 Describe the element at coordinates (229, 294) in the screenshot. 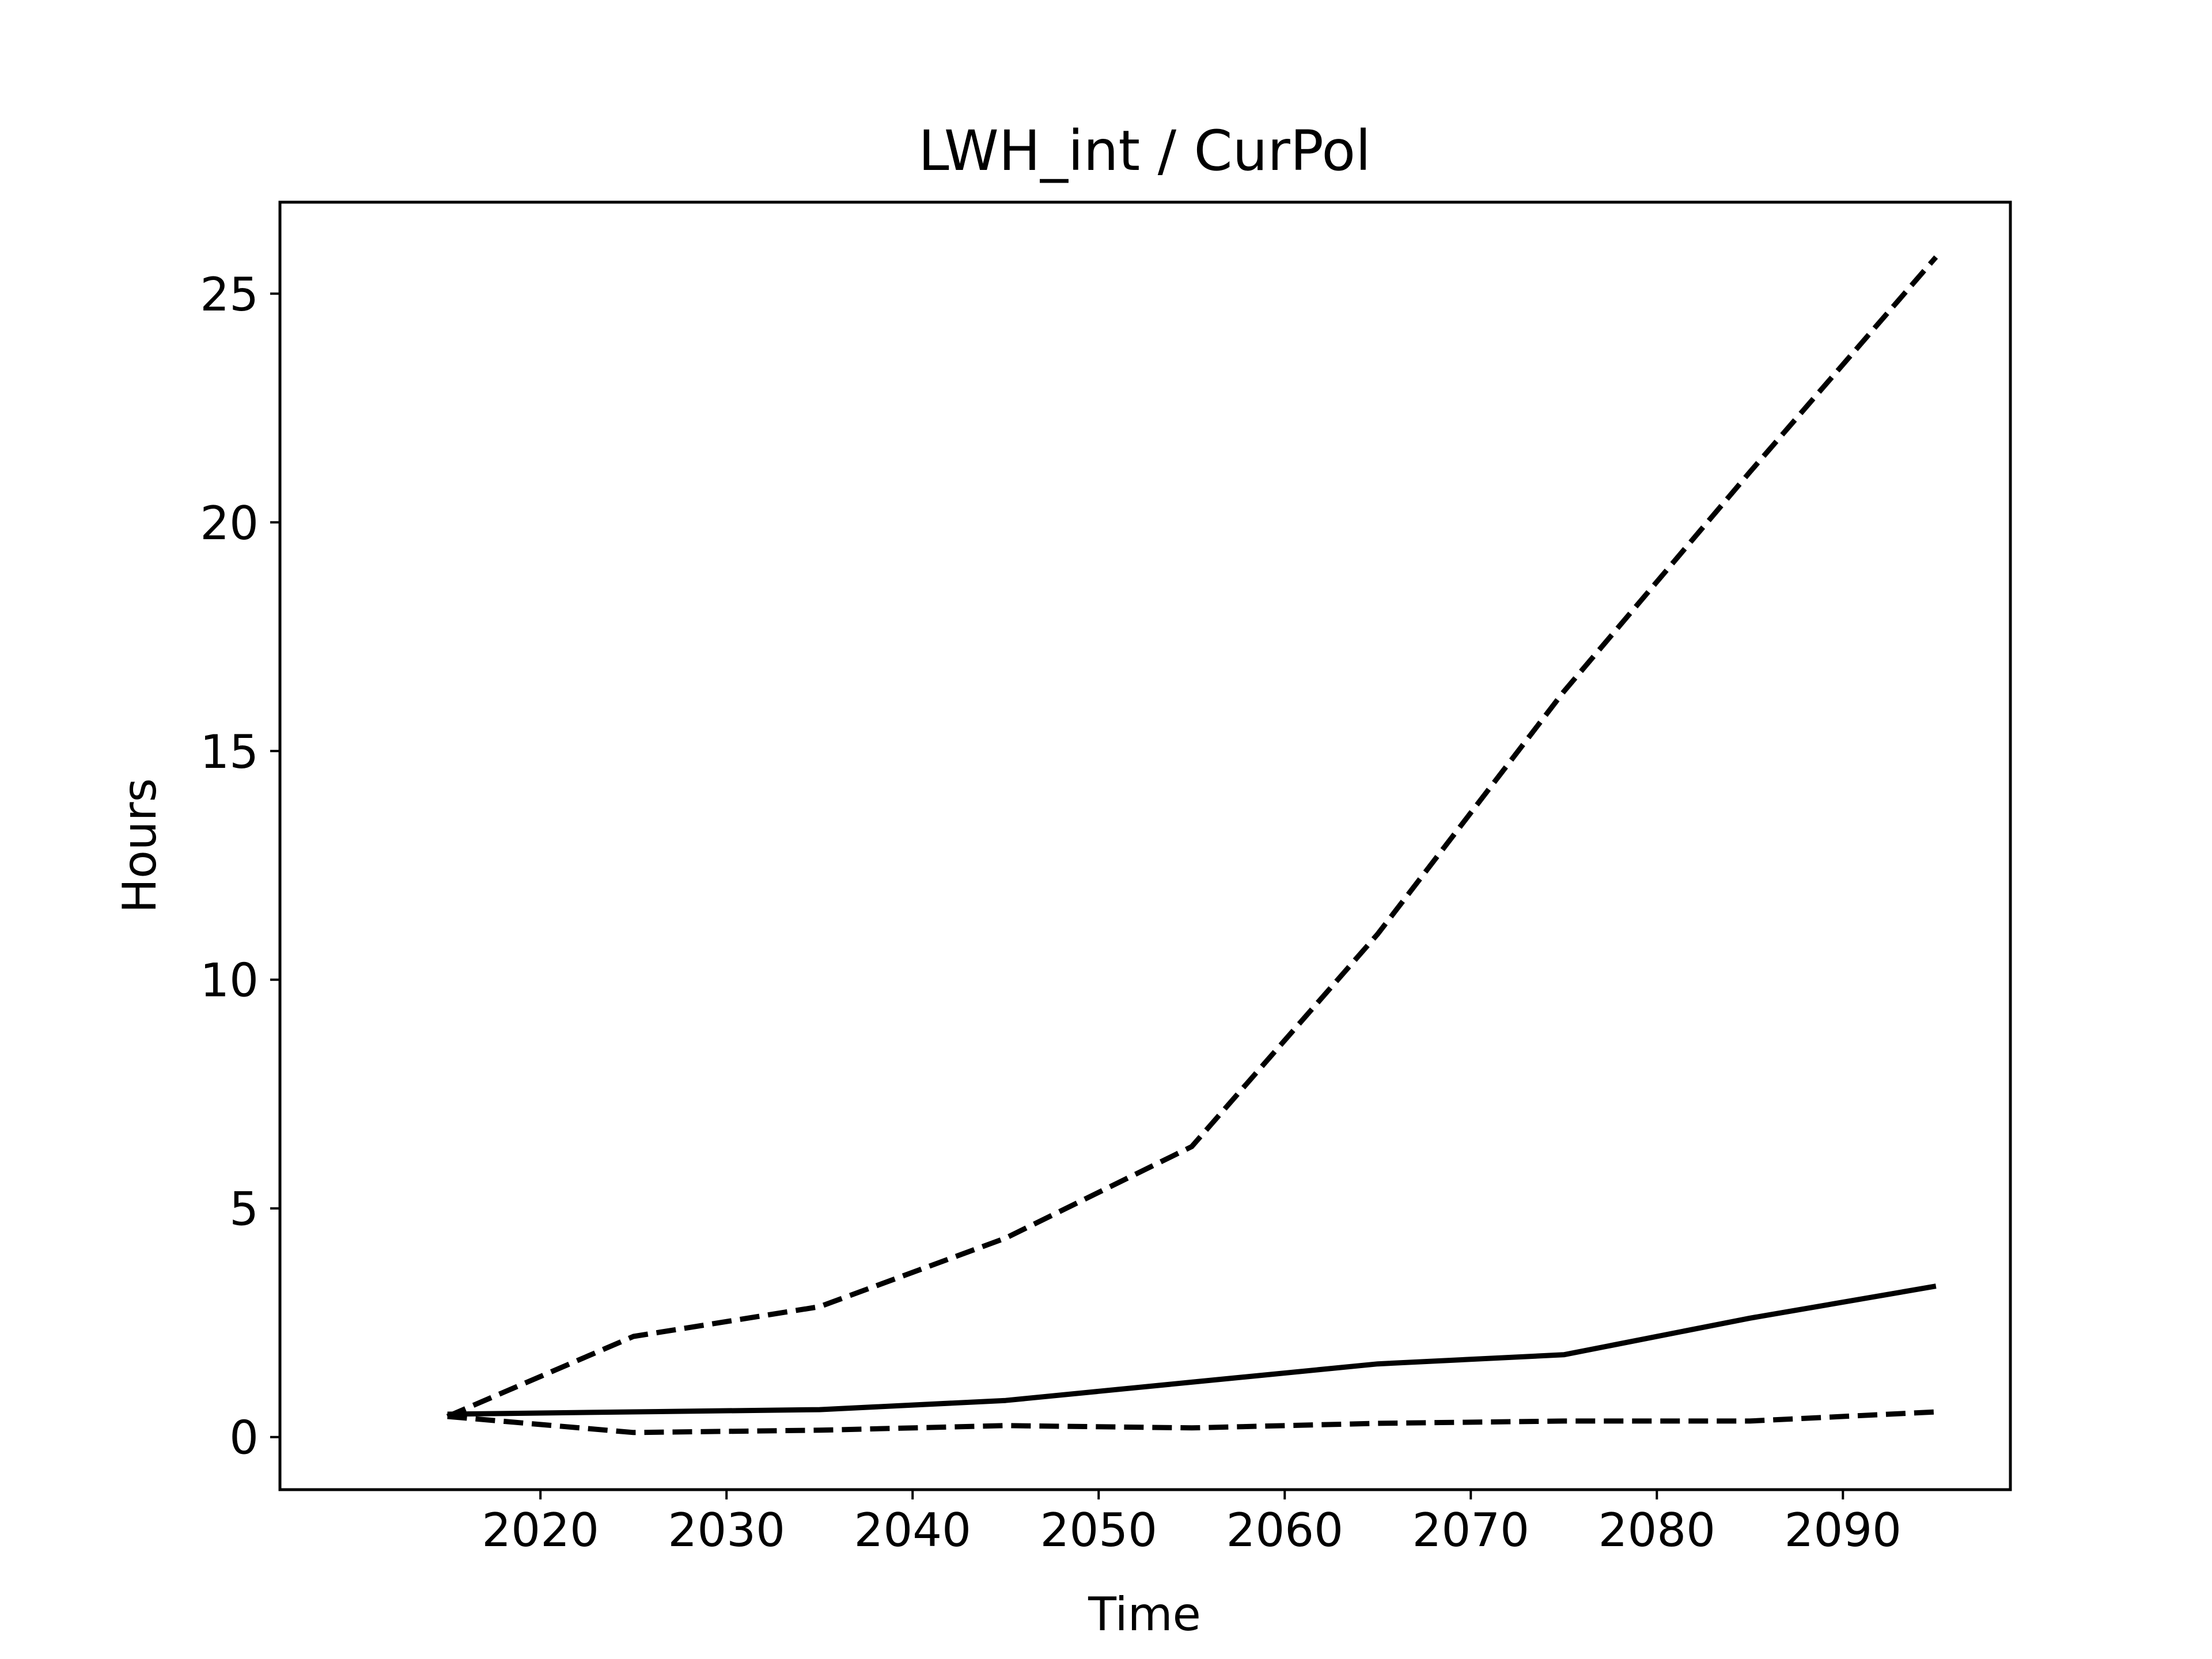

I see `y-tick-label: 25` at that location.